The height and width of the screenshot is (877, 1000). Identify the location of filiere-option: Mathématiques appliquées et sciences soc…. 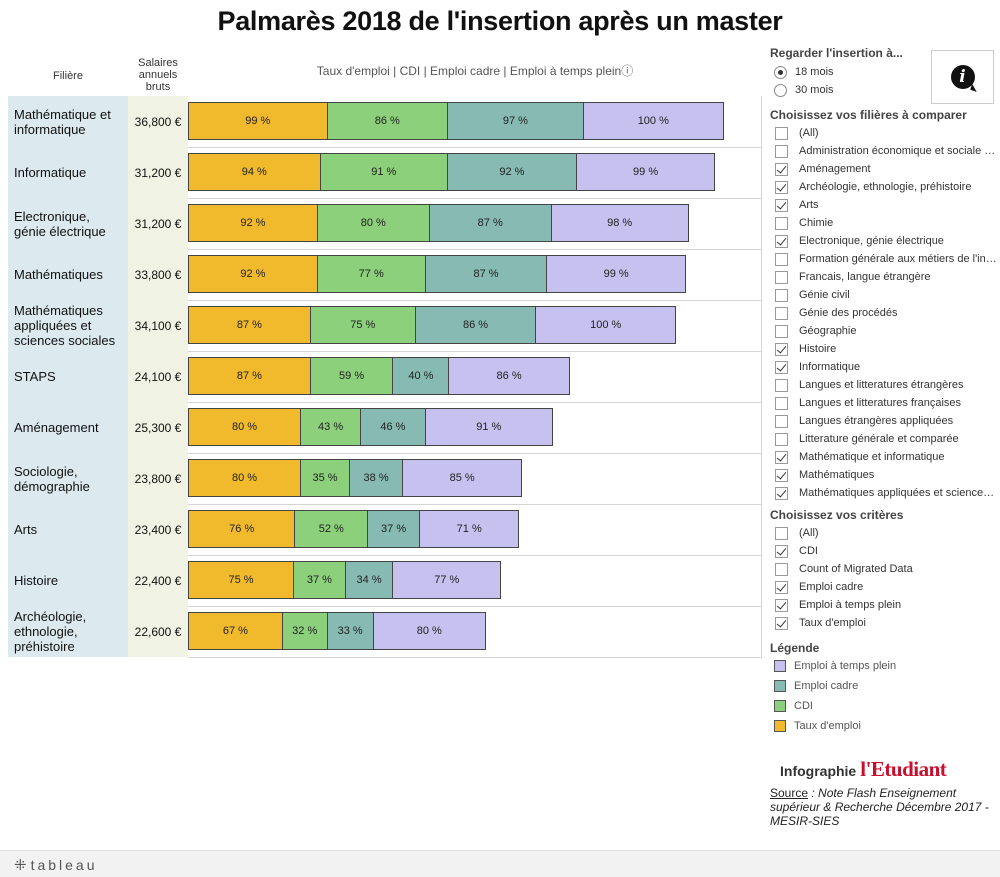
(884, 493).